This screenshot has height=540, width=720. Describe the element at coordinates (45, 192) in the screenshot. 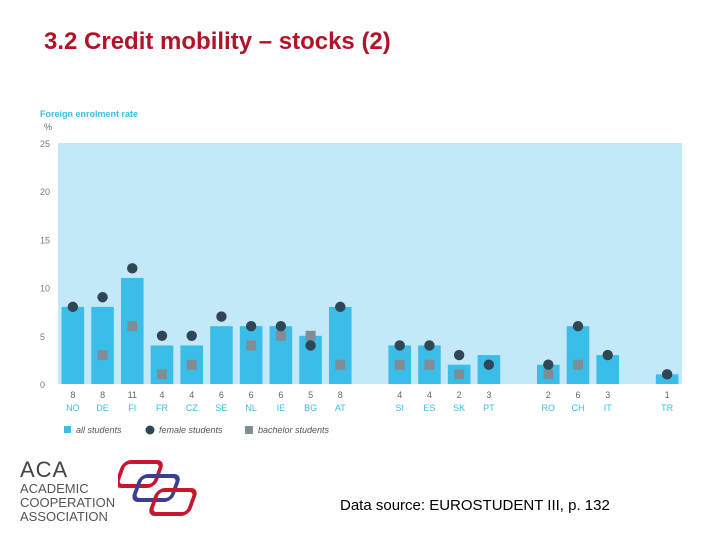

I see `y-tick-label: 20` at that location.